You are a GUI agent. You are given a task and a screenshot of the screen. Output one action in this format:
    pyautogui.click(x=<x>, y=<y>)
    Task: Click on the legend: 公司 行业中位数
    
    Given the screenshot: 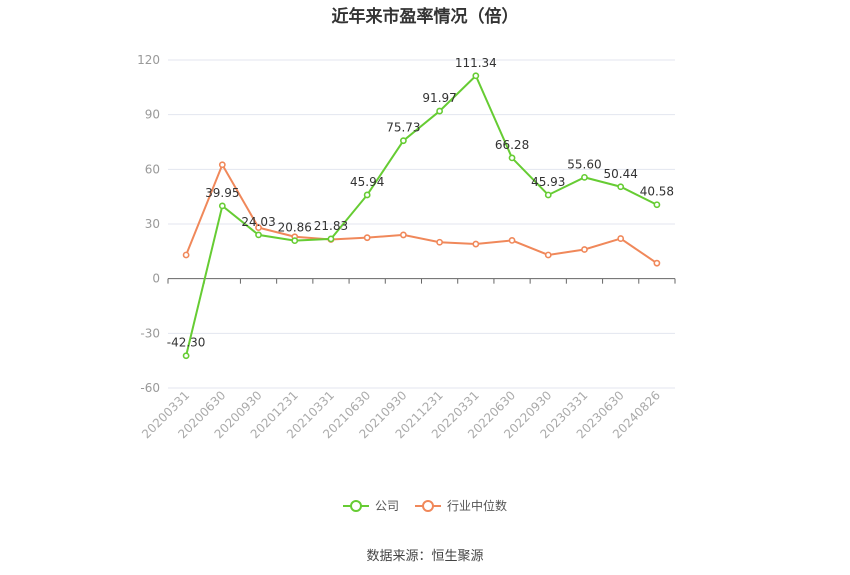 What is the action you would take?
    pyautogui.click(x=425, y=505)
    